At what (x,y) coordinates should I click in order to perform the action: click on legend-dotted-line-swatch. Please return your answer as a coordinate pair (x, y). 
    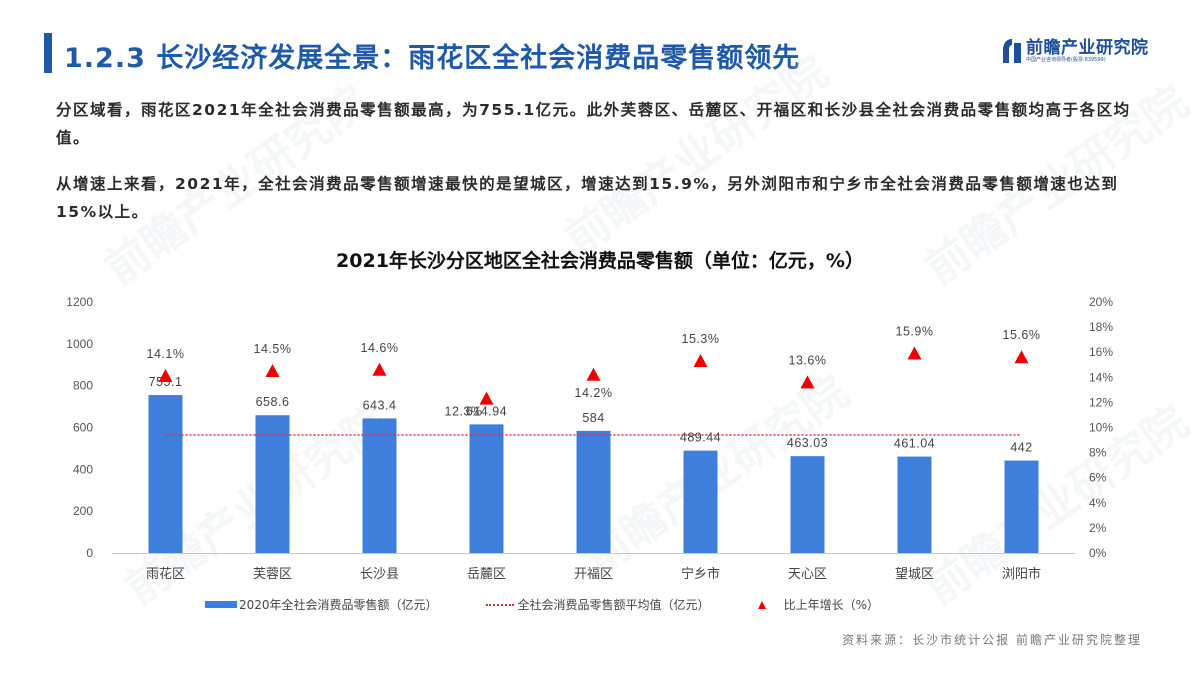
    Looking at the image, I should click on (499, 604).